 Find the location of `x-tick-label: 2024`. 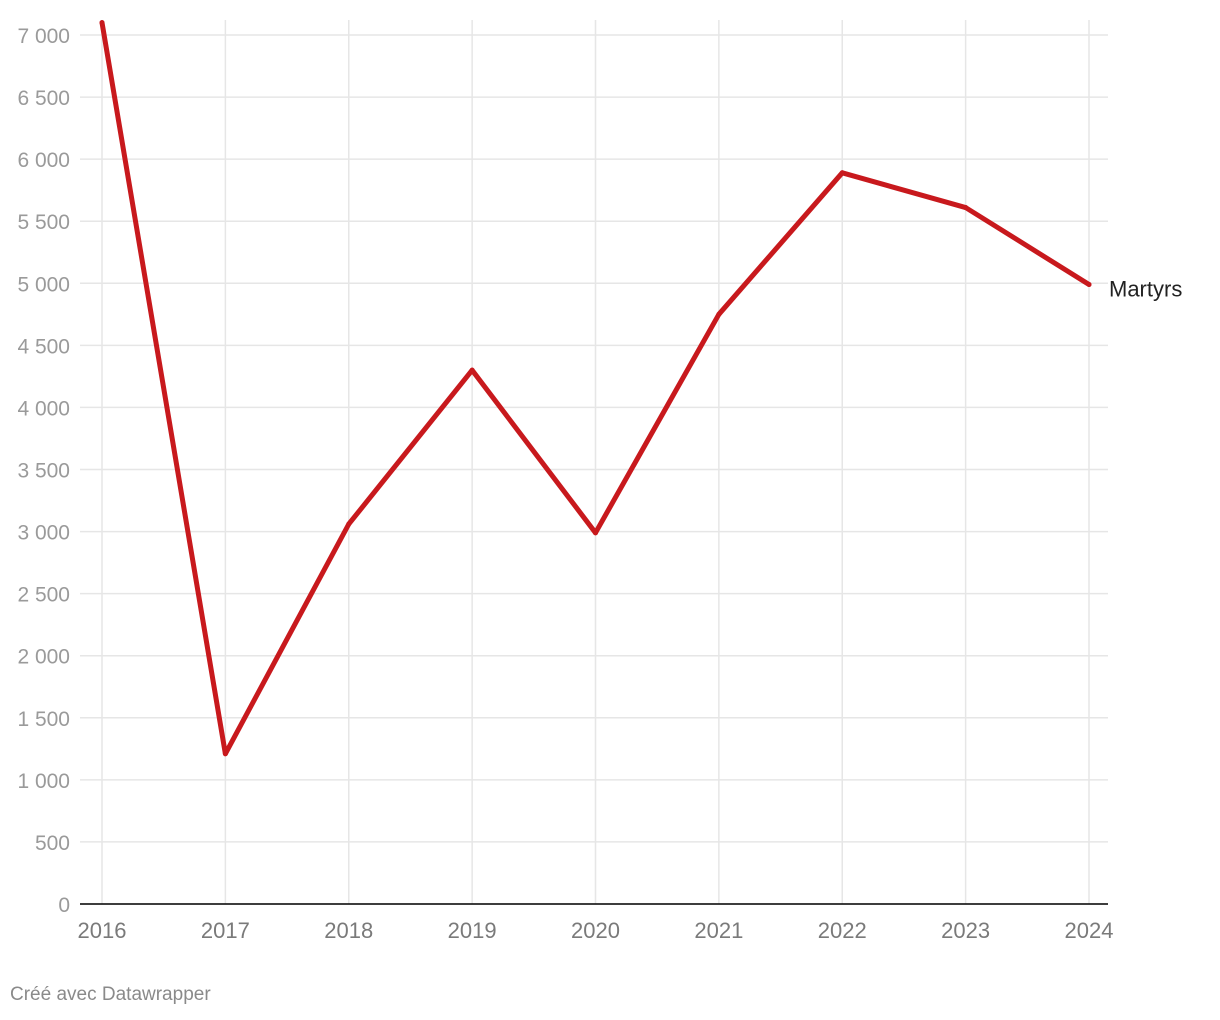

x-tick-label: 2024 is located at coordinates (1089, 930).